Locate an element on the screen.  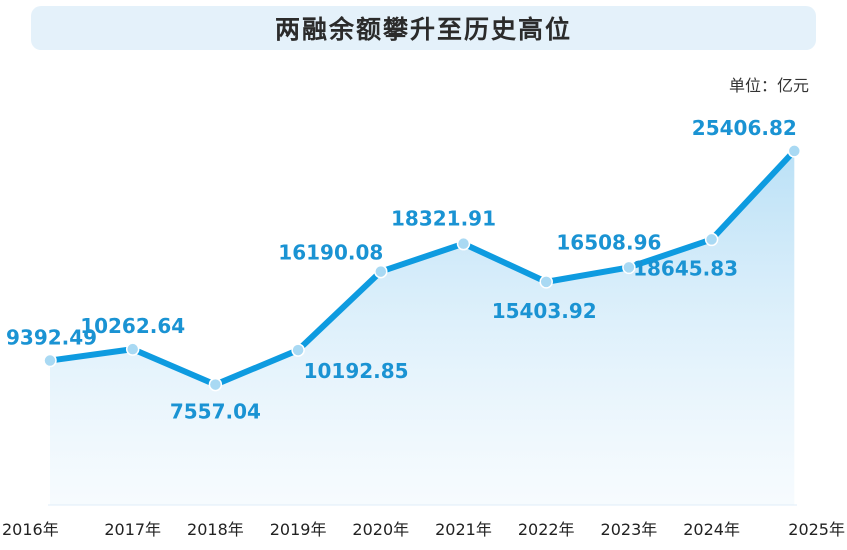
data-label: 15403.92 is located at coordinates (544, 311).